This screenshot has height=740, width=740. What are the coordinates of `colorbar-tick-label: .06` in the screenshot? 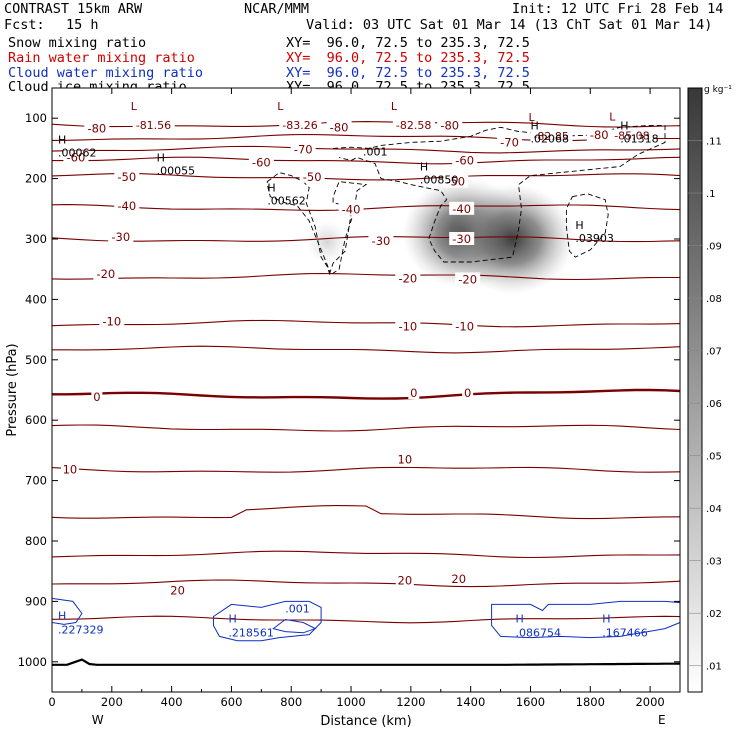 It's located at (714, 404).